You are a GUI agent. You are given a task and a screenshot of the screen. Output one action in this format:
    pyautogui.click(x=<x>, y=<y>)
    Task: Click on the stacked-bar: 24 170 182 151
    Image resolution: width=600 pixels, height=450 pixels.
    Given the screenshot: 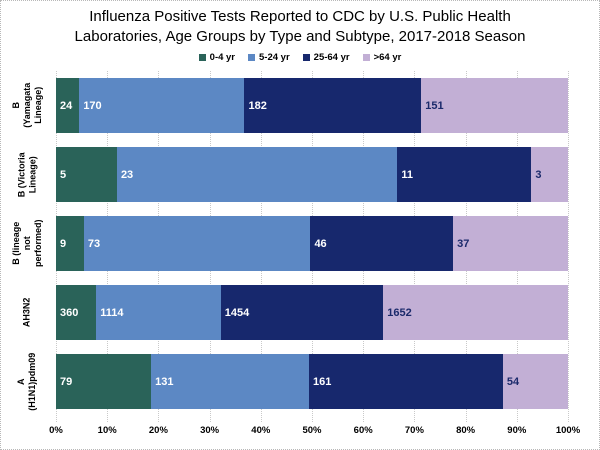 What is the action you would take?
    pyautogui.click(x=312, y=105)
    